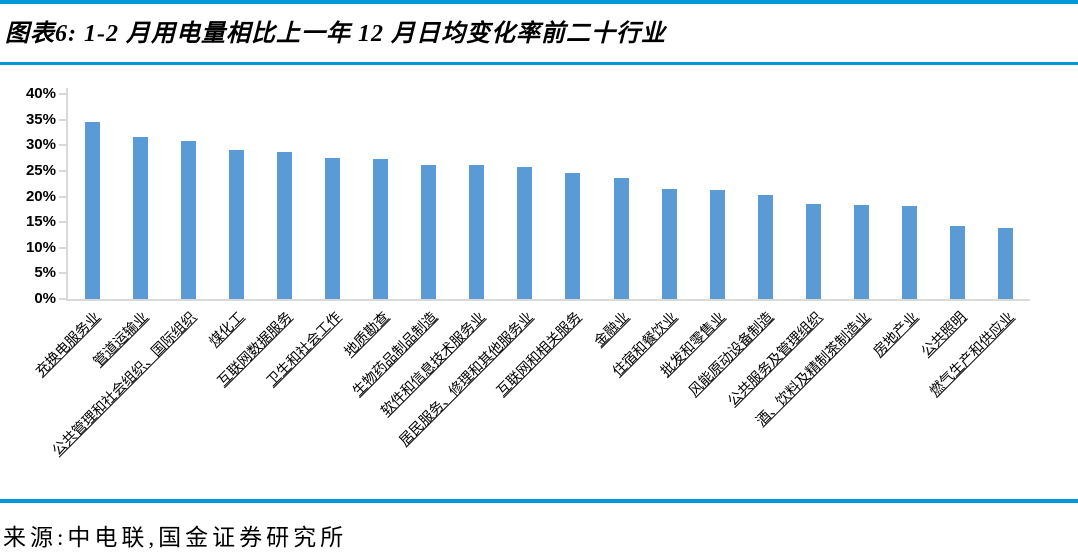  I want to click on x-label-text: 燃气生产和供应业, so click(971, 353).